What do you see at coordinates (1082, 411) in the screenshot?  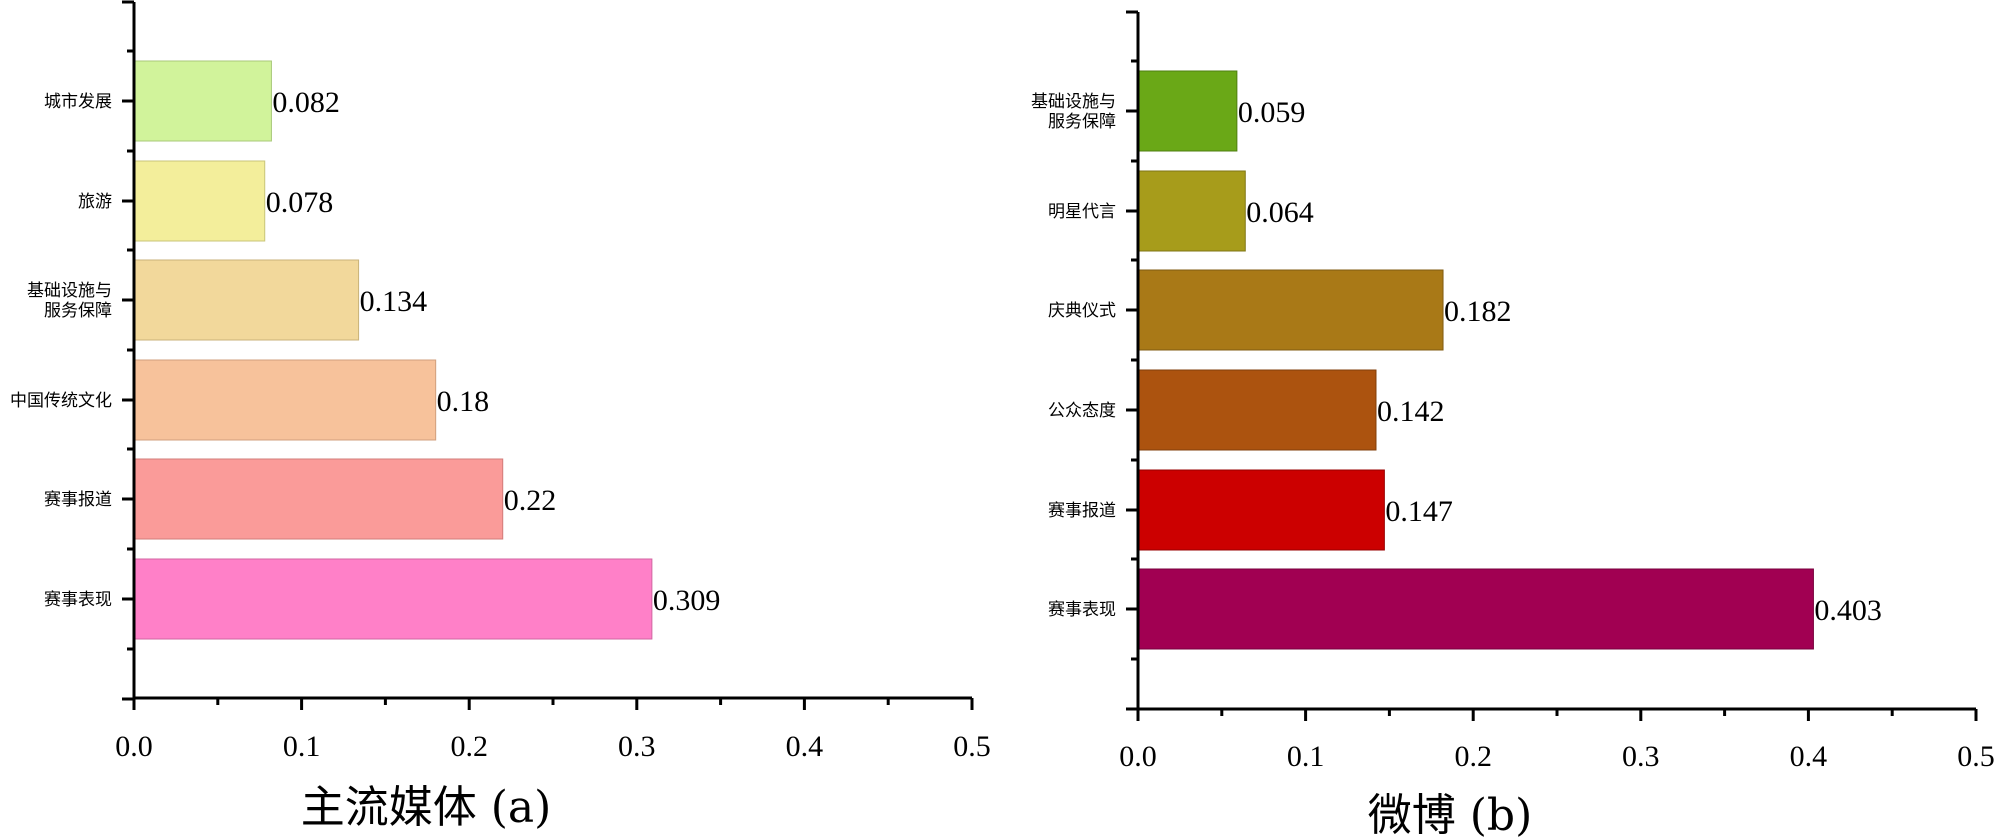 I see `category-tick-label: 公众态度` at bounding box center [1082, 411].